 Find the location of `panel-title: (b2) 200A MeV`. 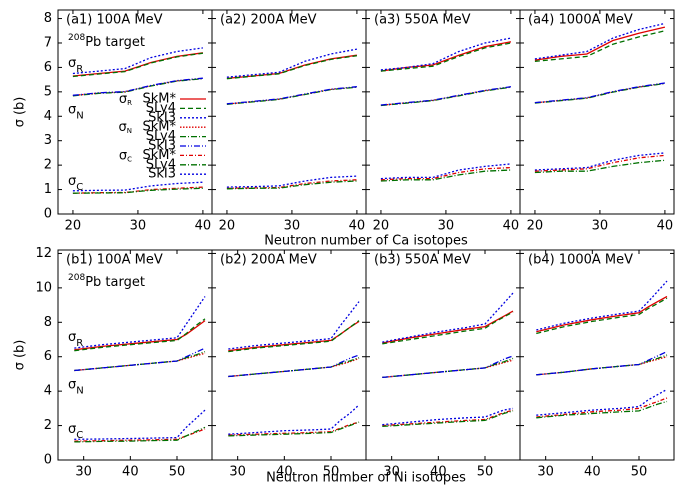

panel-title: (b2) 200A MeV is located at coordinates (268, 260).